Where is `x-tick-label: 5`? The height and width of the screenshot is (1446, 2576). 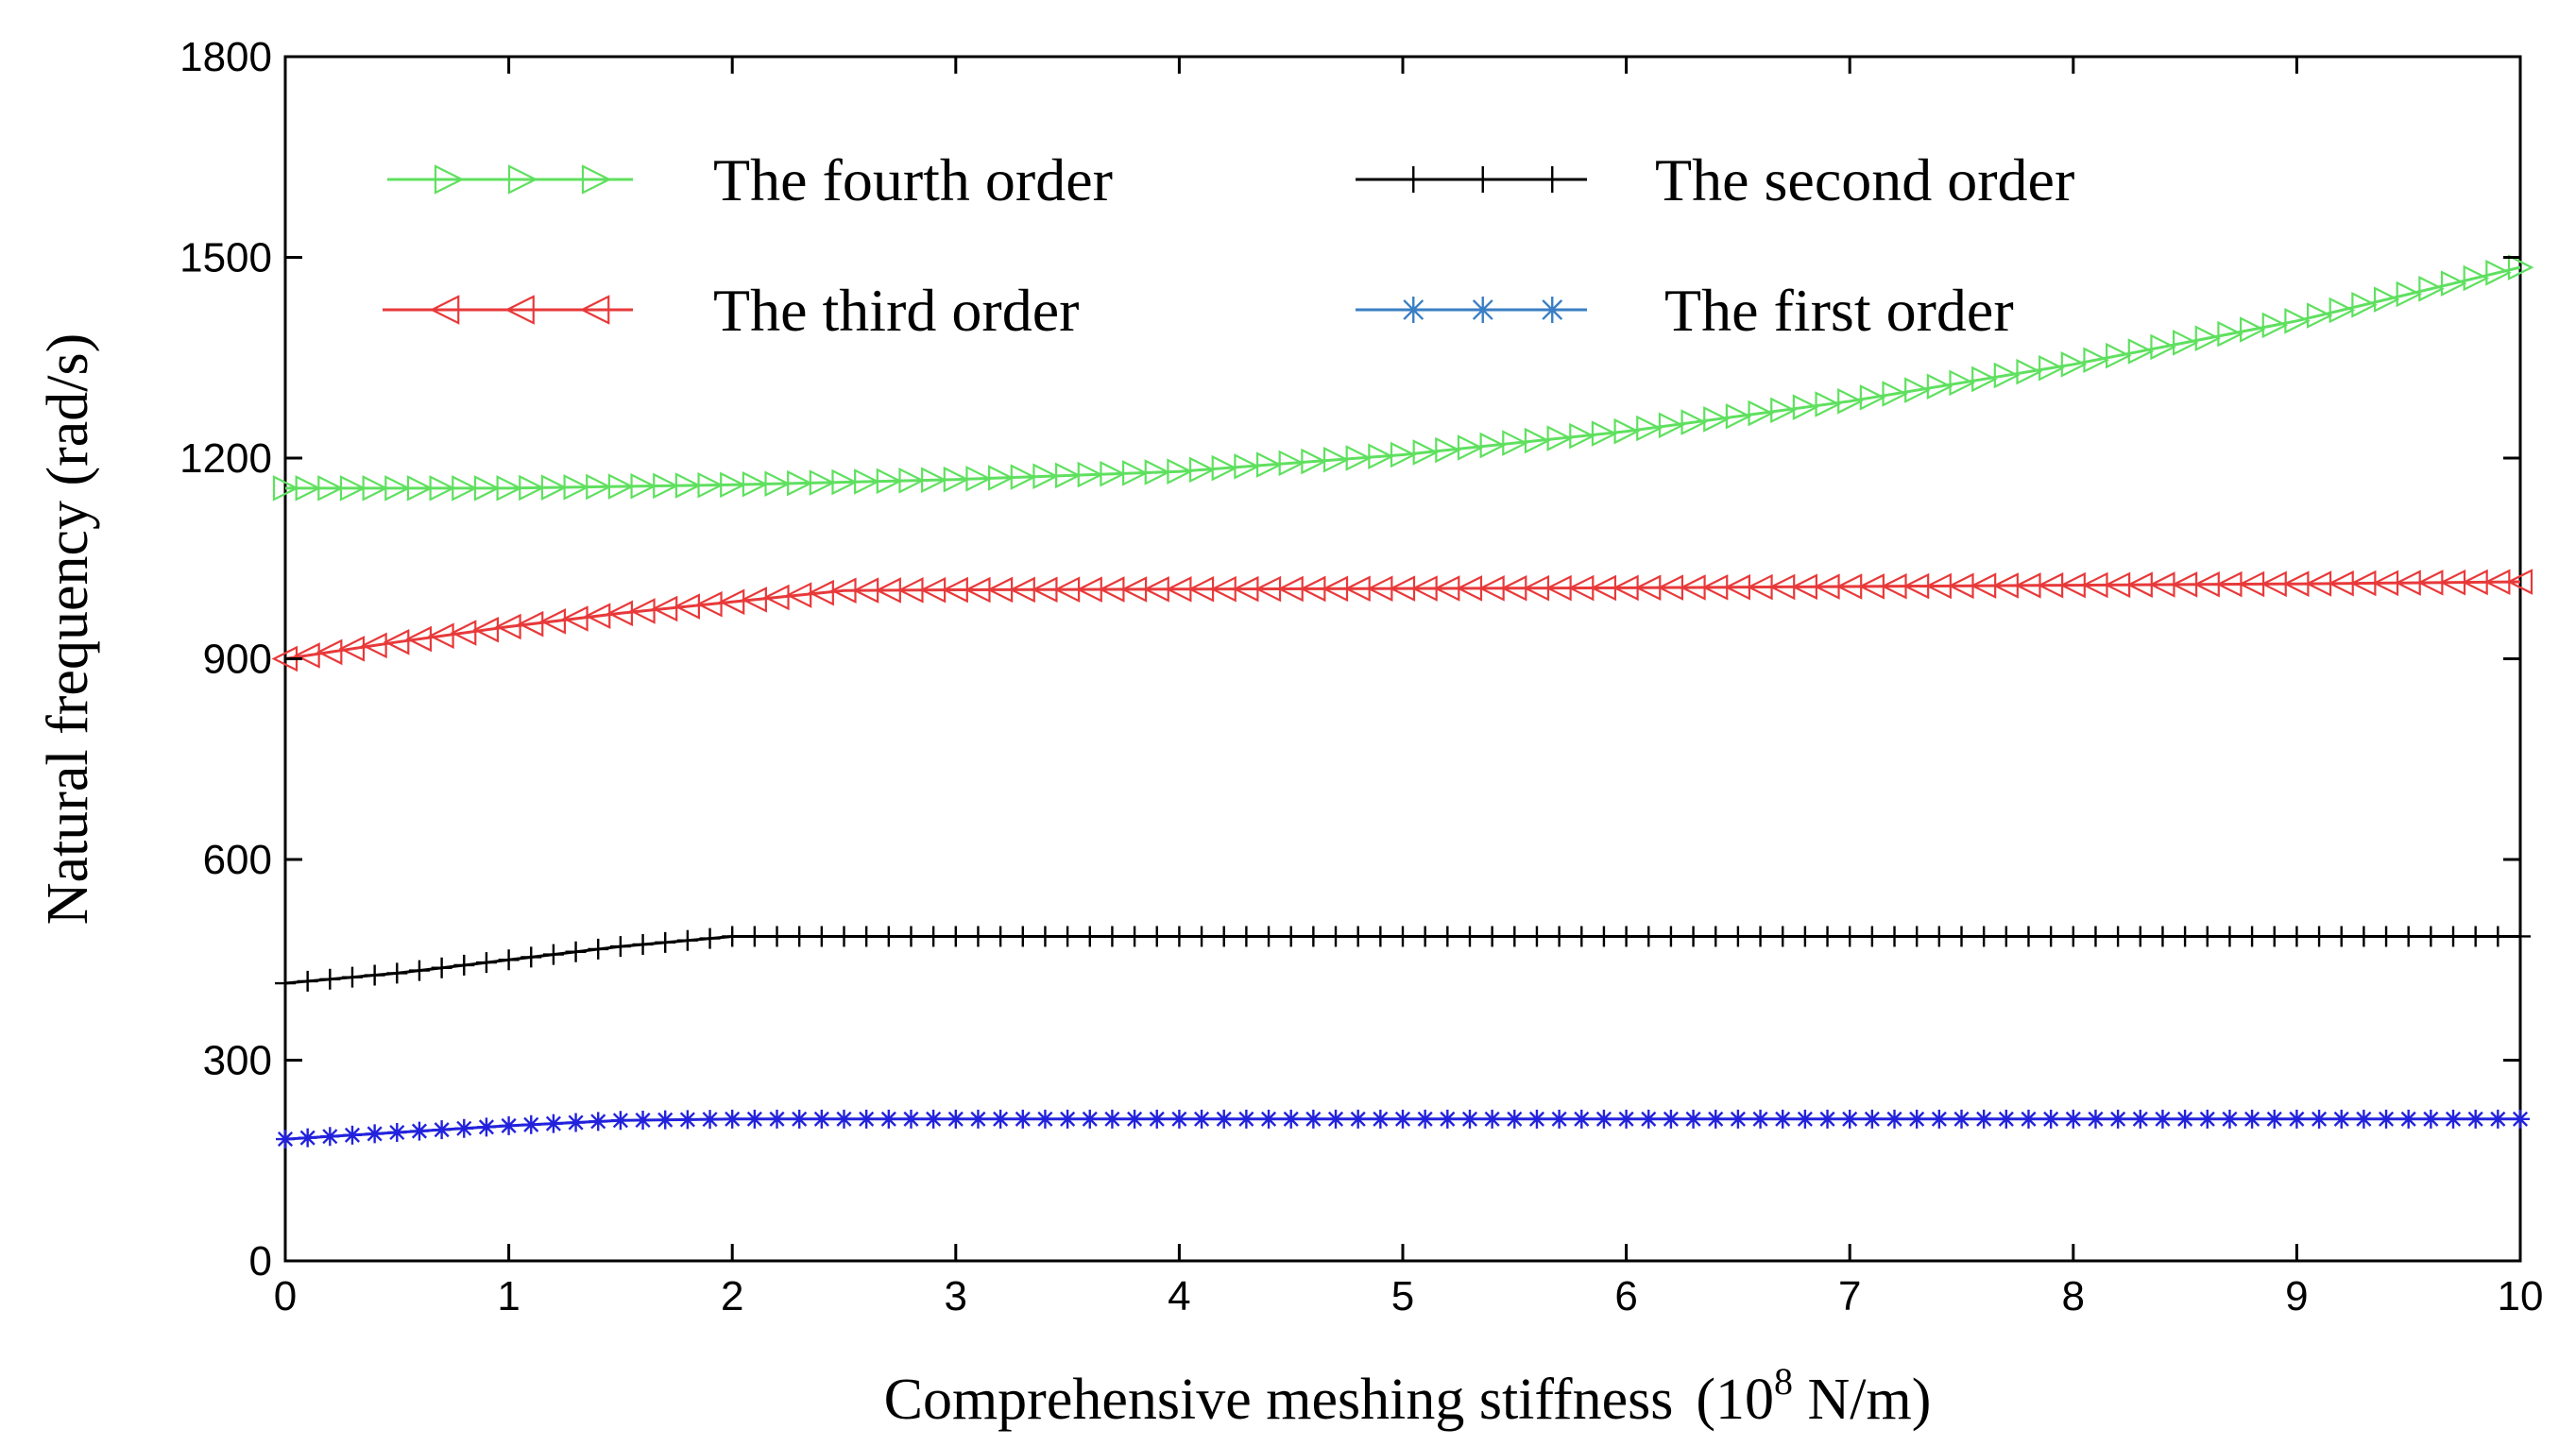
x-tick-label: 5 is located at coordinates (1403, 1296).